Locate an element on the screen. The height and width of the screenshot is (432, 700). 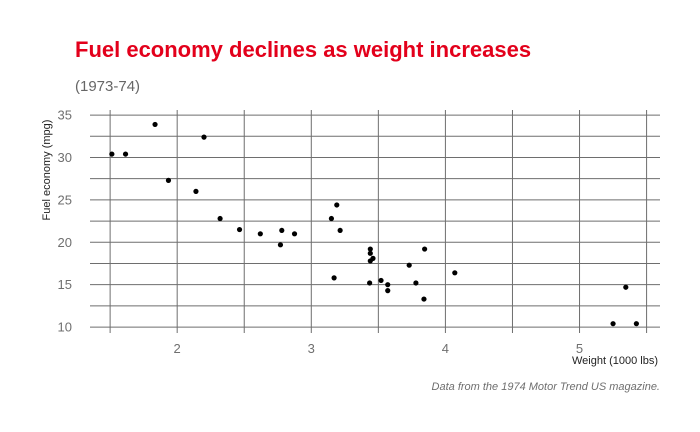
chart-subtitle: (1973-74) is located at coordinates (107, 86).